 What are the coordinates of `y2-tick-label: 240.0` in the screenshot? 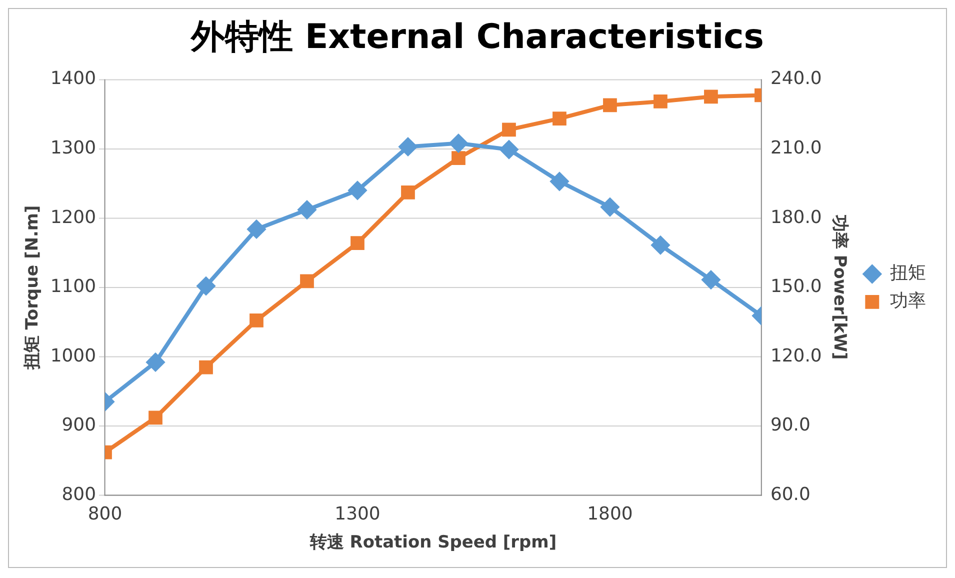 It's located at (796, 79).